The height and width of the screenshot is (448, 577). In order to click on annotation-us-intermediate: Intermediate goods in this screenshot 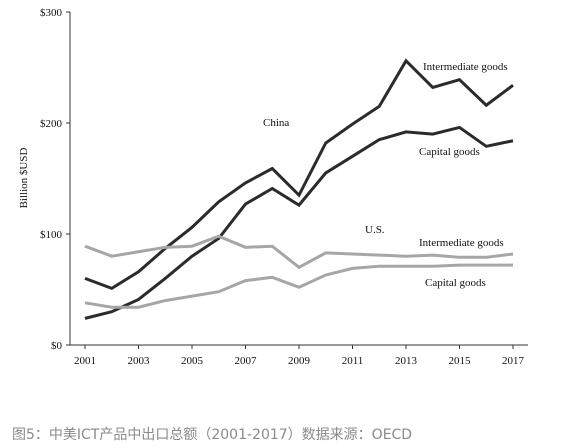, I will do `click(461, 243)`.